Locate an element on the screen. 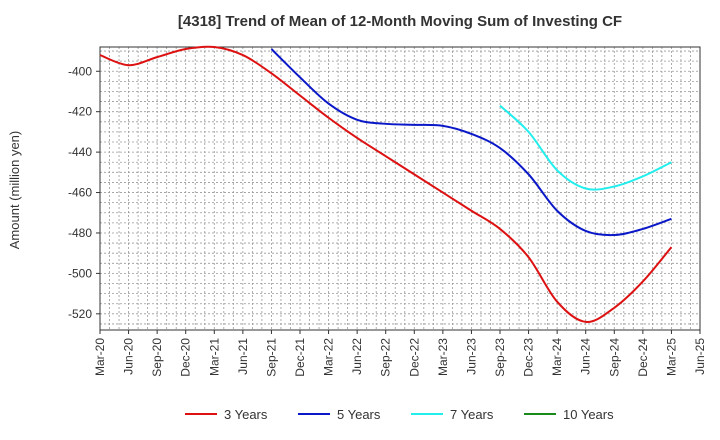  x-tick-label: Dec-20 is located at coordinates (186, 357).